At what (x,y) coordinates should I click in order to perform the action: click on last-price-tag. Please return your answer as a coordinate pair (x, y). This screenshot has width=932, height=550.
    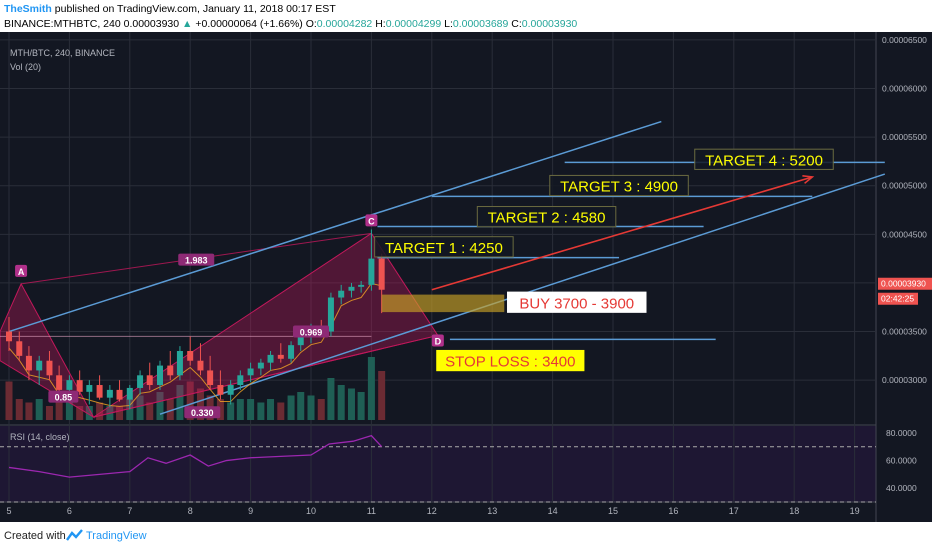
    Looking at the image, I should click on (905, 283).